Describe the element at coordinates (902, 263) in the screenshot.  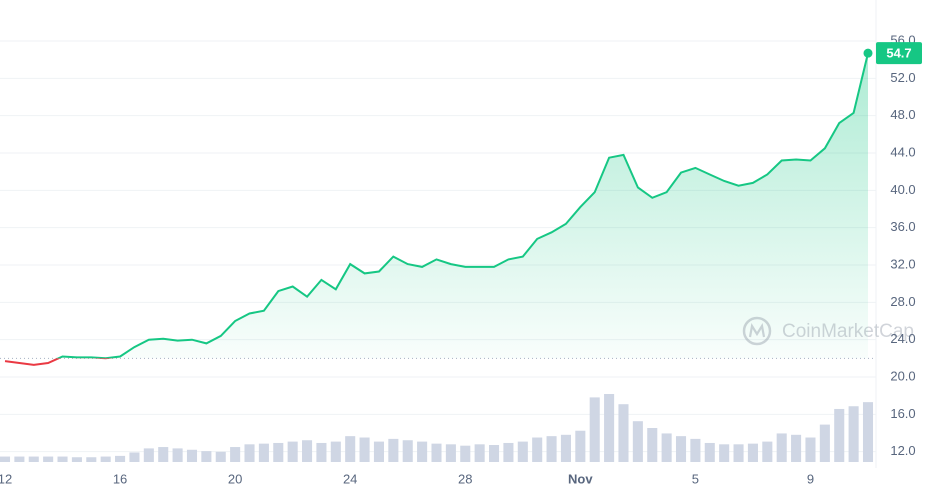
I see `y-tick-label: 32.0` at that location.